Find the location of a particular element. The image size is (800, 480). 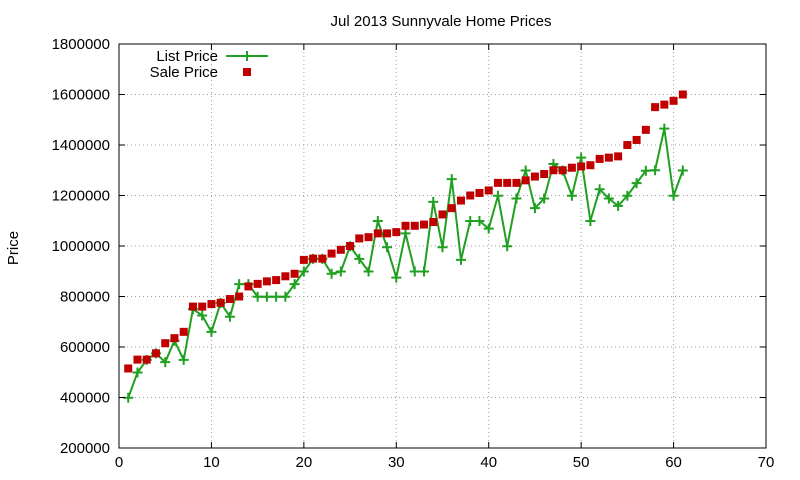

y-tick-label: 1200000 is located at coordinates (81, 196).